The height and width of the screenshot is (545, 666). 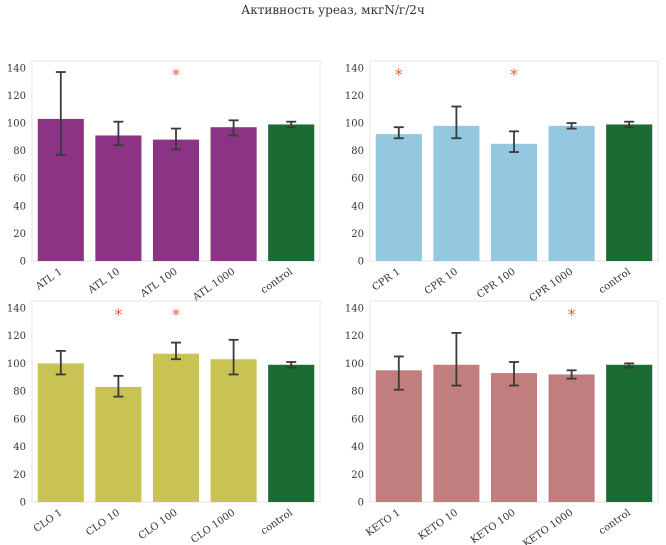 What do you see at coordinates (493, 526) in the screenshot?
I see `x-tick-label: KETO 100` at bounding box center [493, 526].